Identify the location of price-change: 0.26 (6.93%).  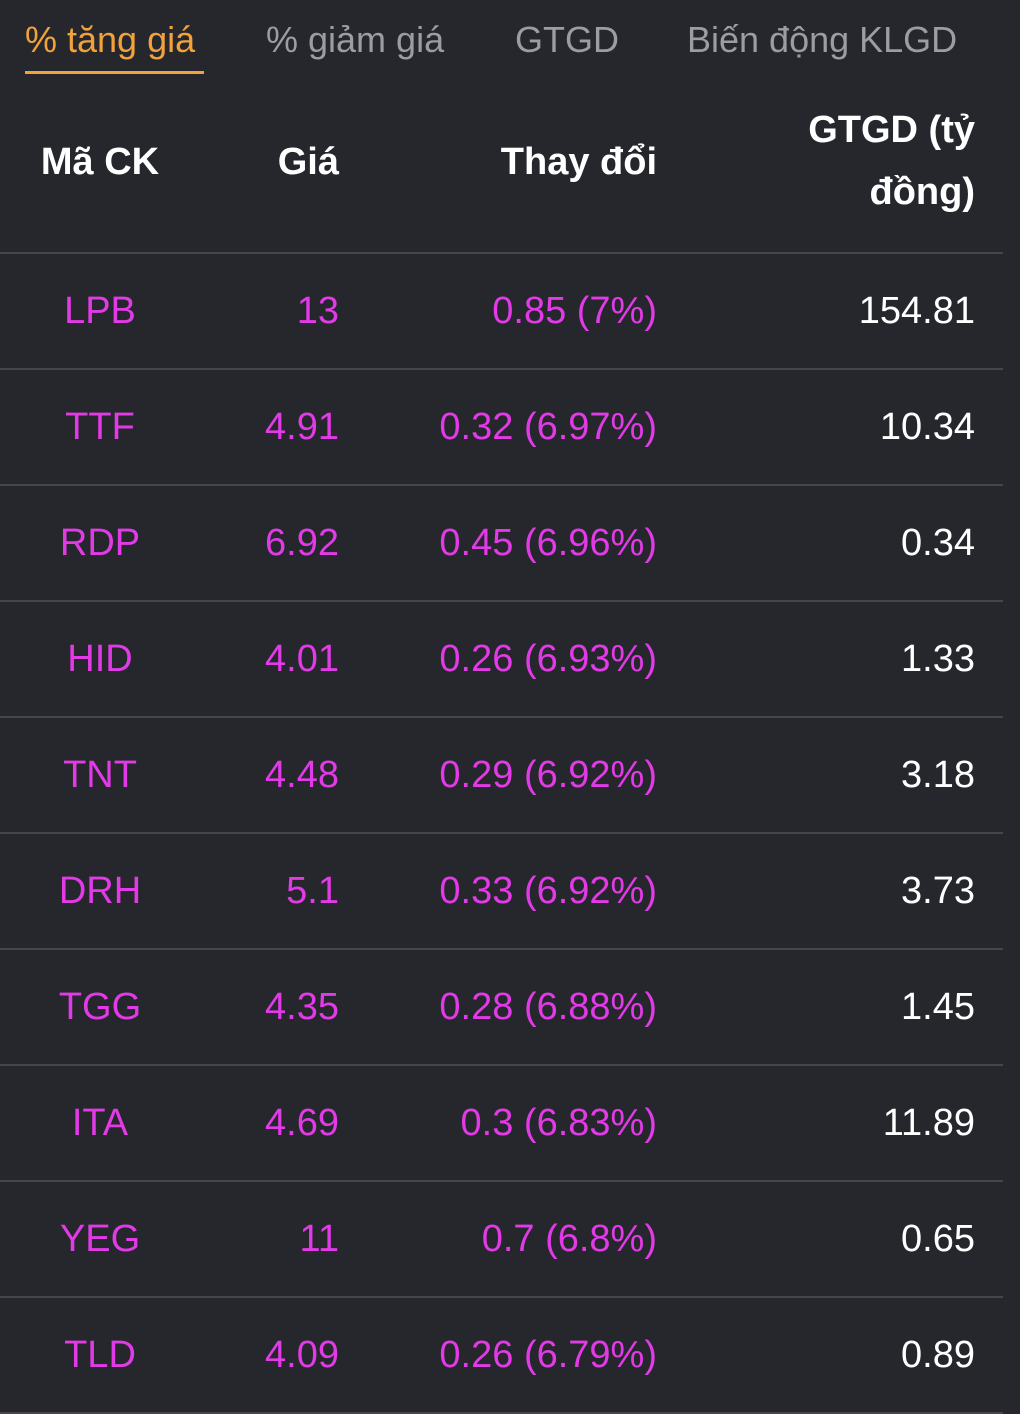
(548, 659).